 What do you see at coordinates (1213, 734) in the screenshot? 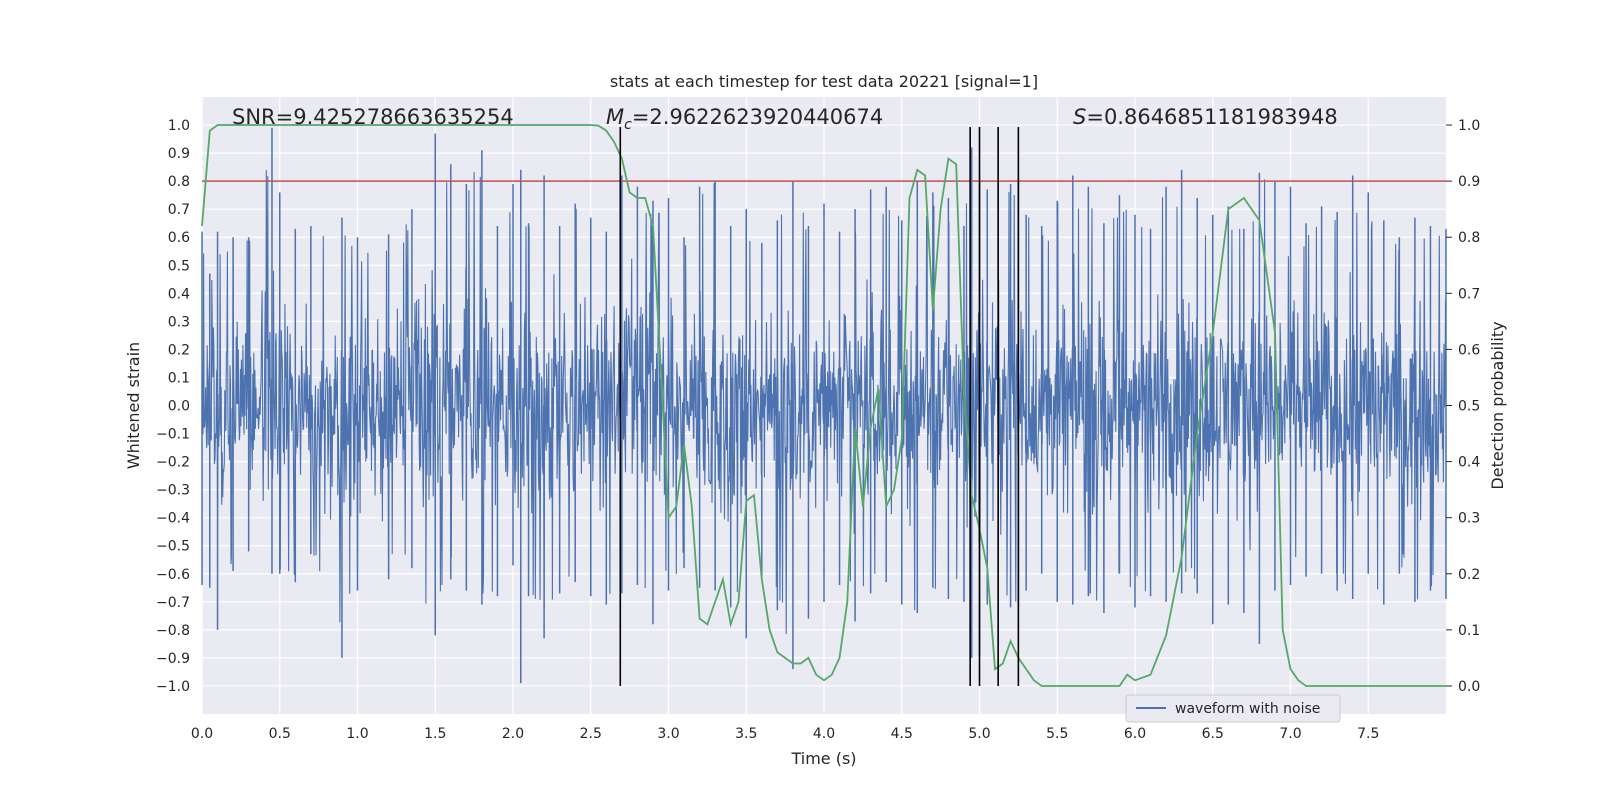
I see `x-tick-label: 6.5` at bounding box center [1213, 734].